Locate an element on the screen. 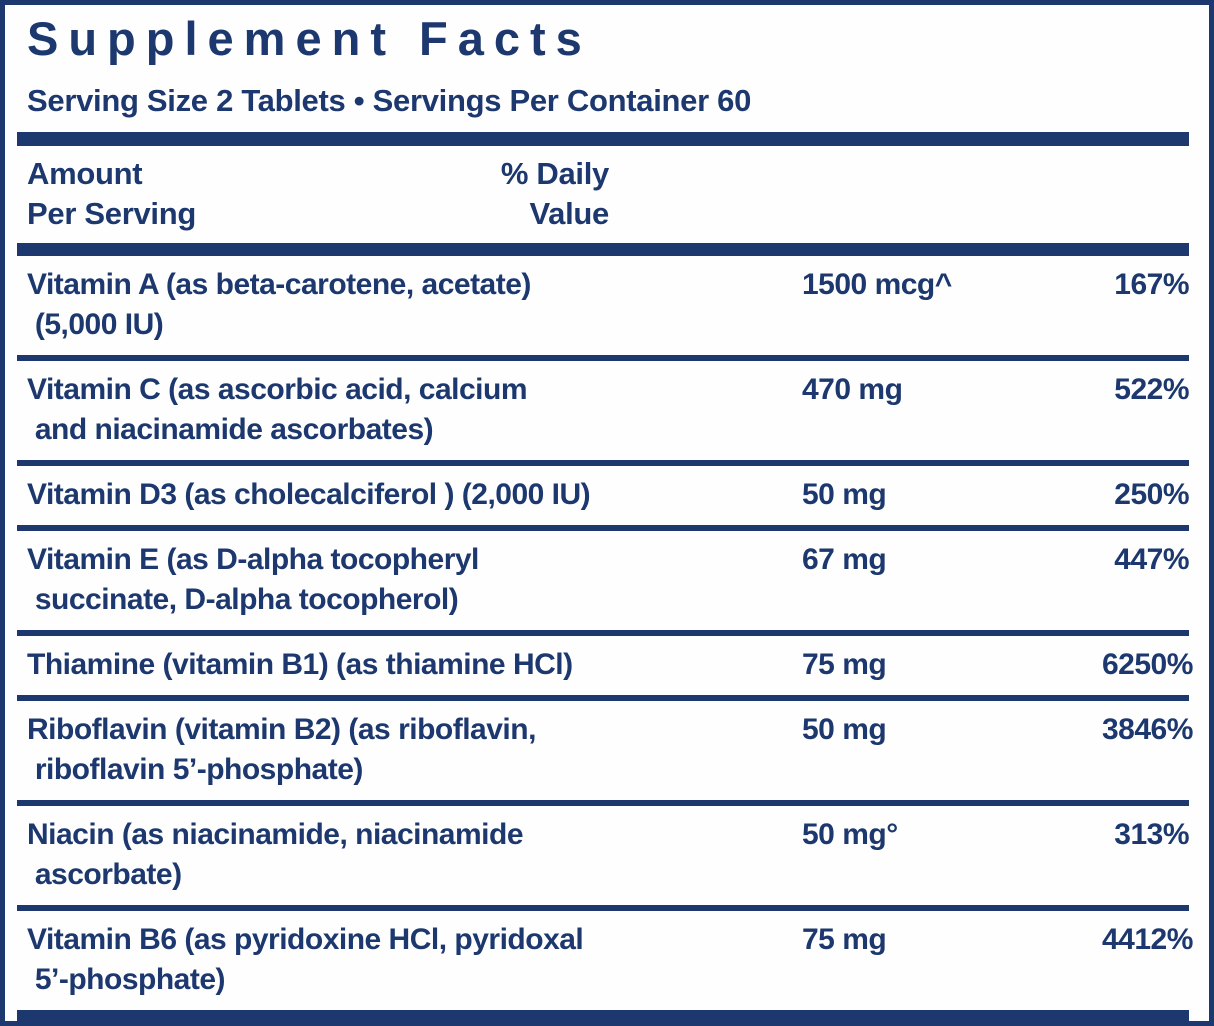 This screenshot has height=1026, width=1214. nutrient-daily-value: 522% is located at coordinates (1151, 389).